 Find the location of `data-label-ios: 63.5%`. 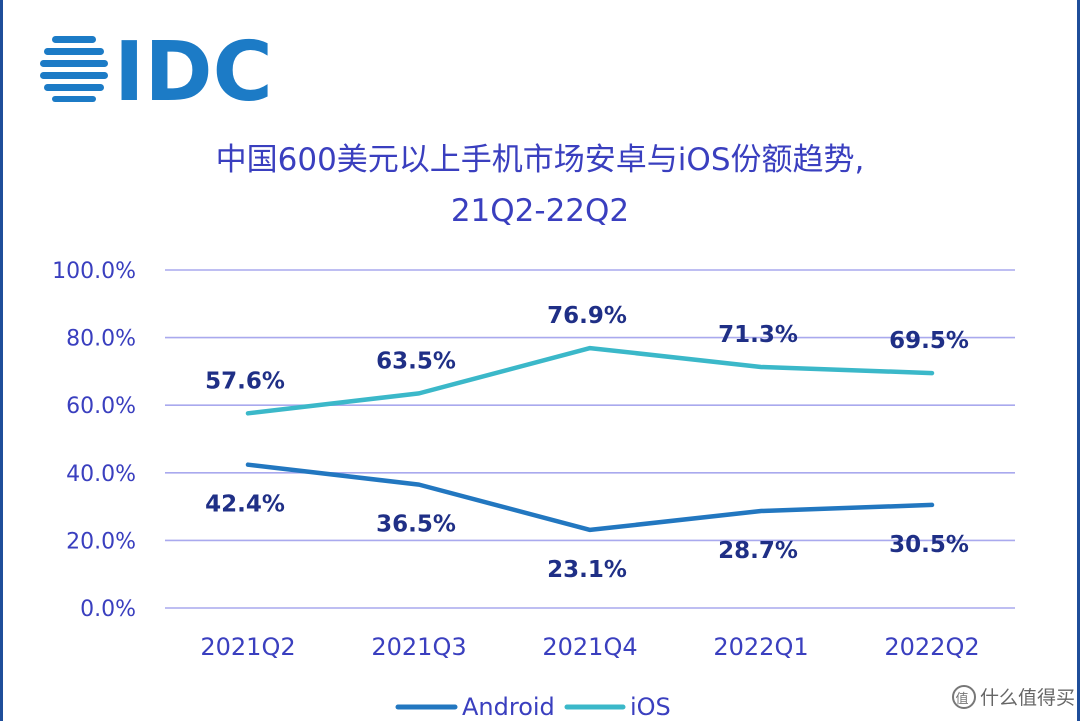

data-label-ios: 63.5% is located at coordinates (416, 361).